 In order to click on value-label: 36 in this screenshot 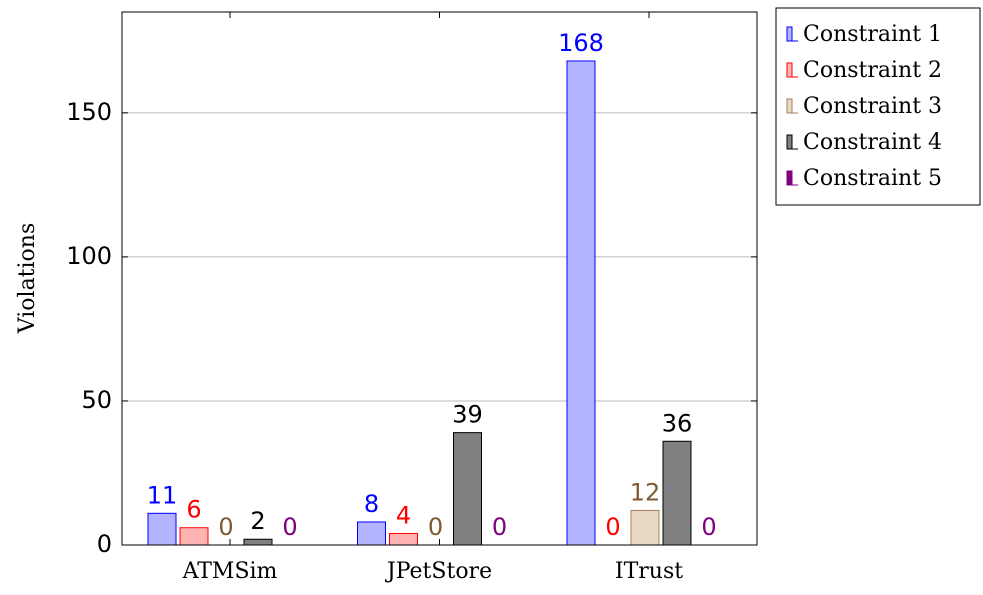, I will do `click(677, 423)`.